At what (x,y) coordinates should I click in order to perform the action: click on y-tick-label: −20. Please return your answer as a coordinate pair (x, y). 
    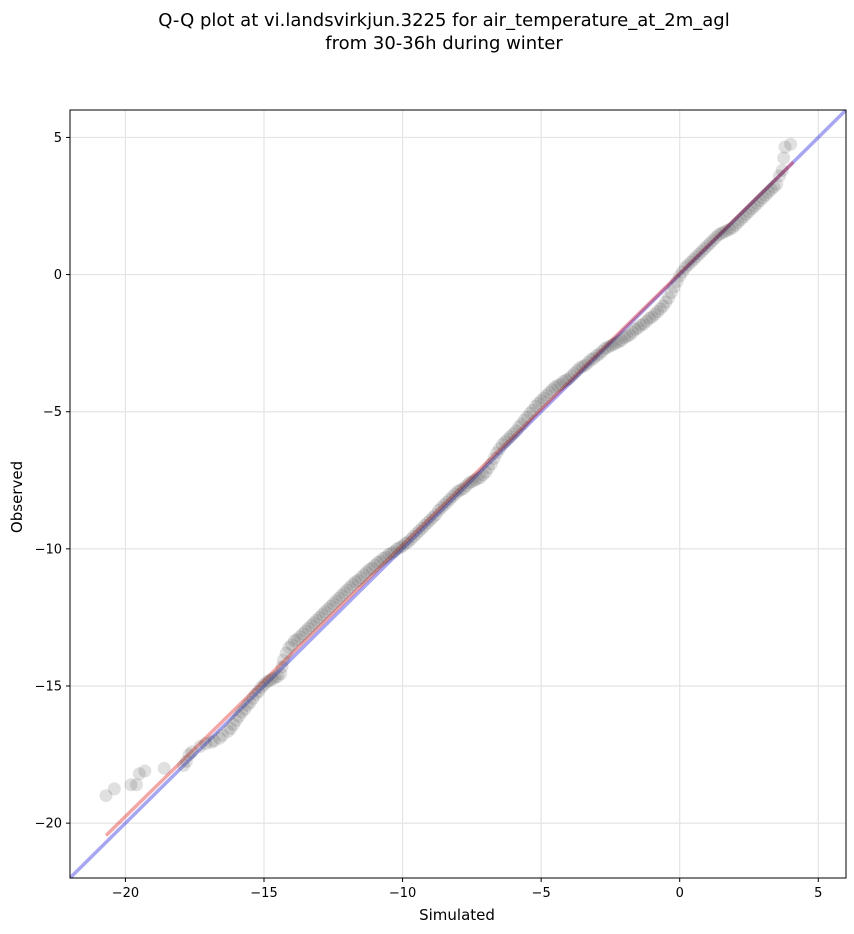
    Looking at the image, I should click on (48, 824).